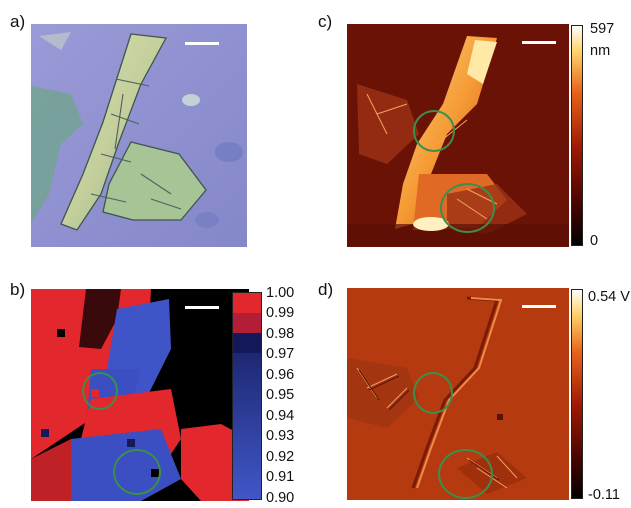 The image size is (631, 508). Describe the element at coordinates (600, 51) in the screenshot. I see `colorbar-c-unit: nm` at that location.